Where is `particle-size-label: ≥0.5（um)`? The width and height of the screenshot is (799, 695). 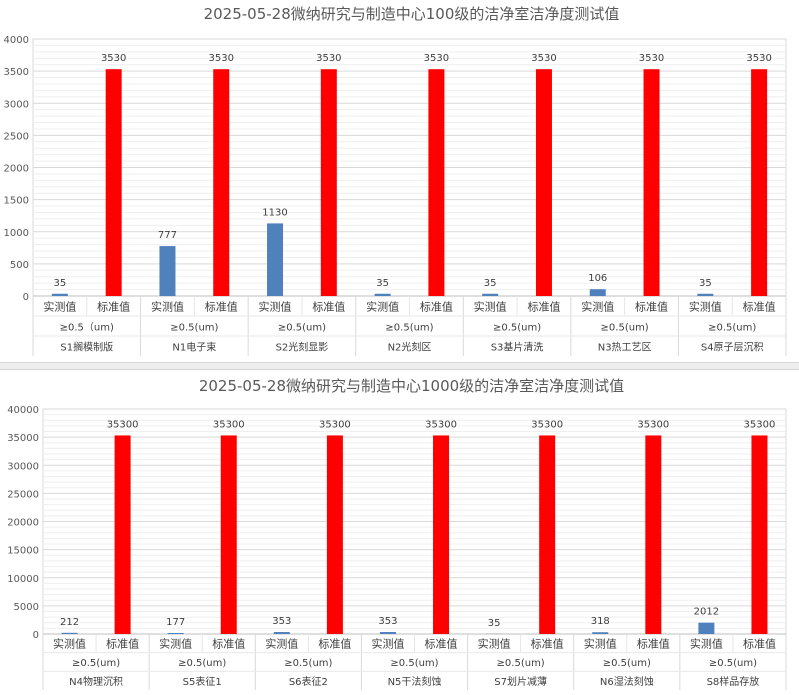 particle-size-label: ≥0.5（um) is located at coordinates (87, 327).